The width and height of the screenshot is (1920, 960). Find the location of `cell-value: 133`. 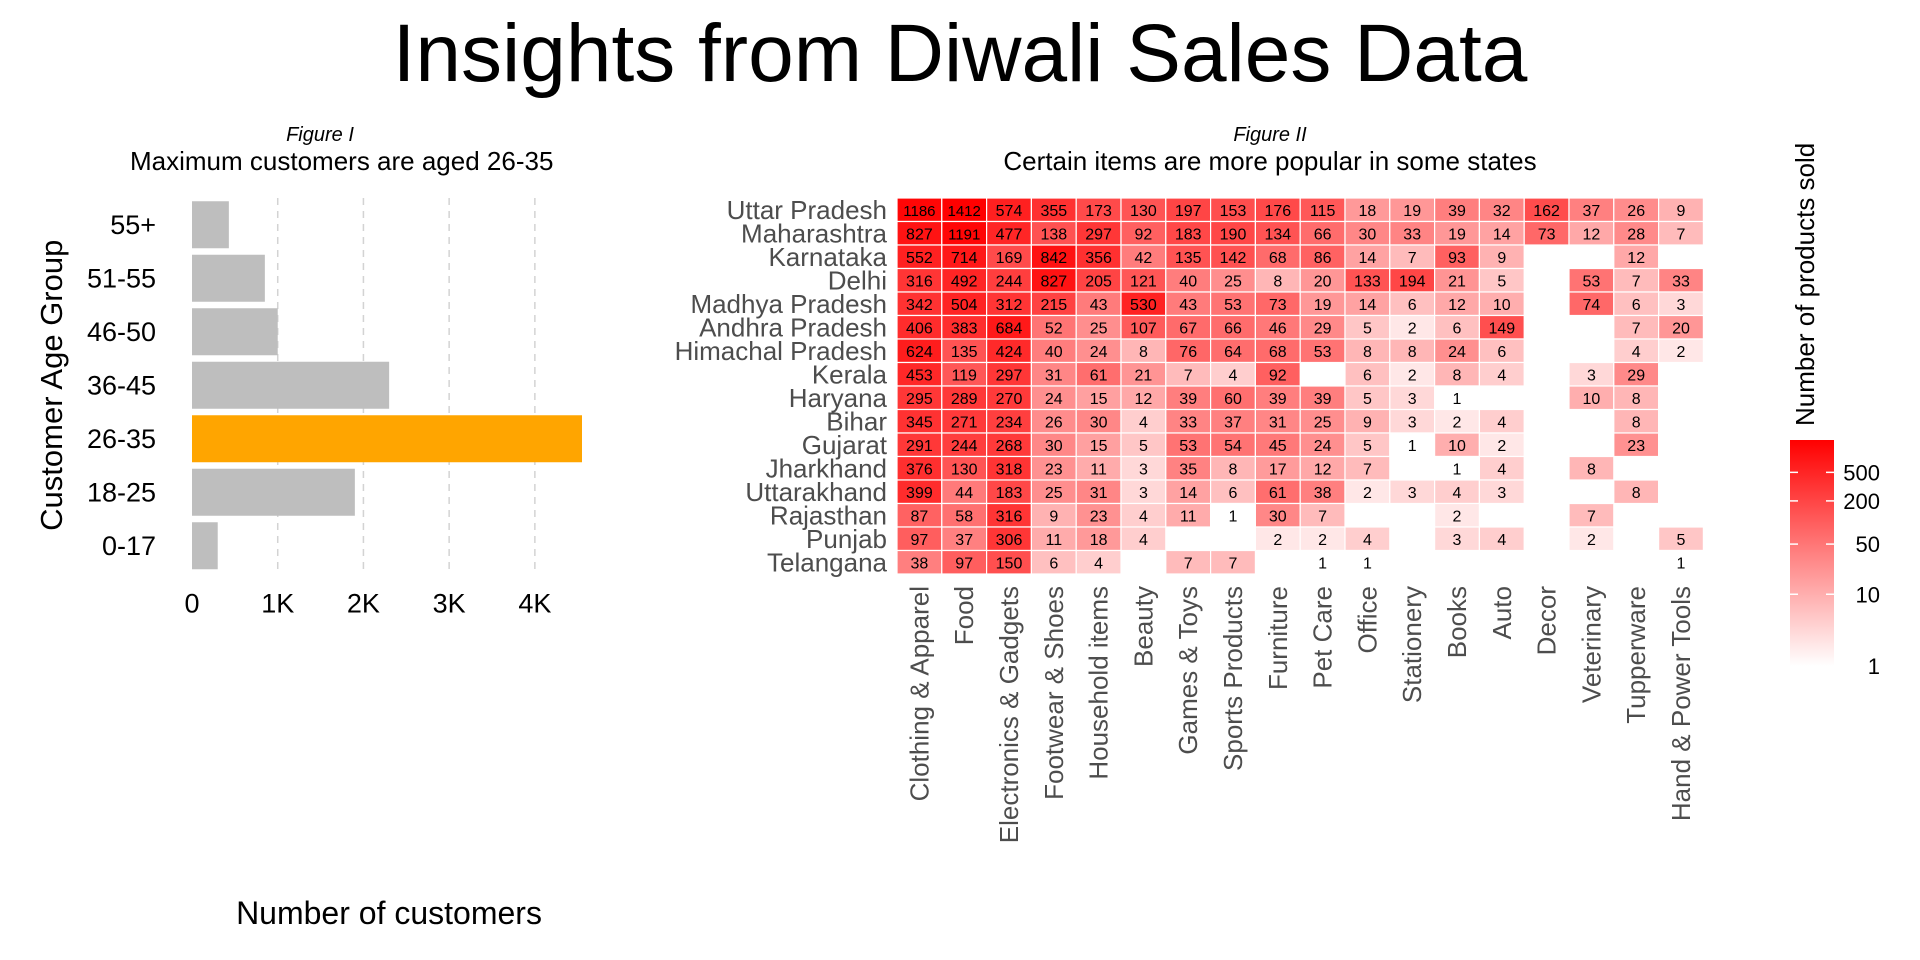

cell-value: 133 is located at coordinates (1367, 281).